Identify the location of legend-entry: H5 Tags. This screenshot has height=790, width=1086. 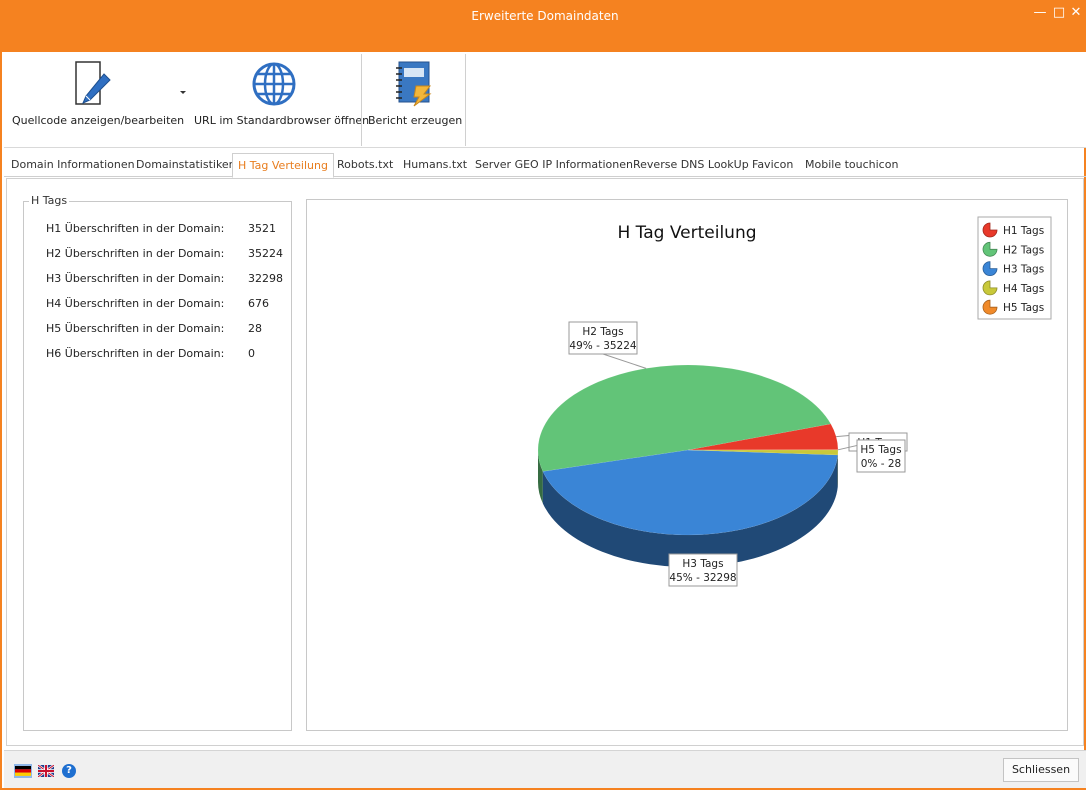
(1023, 308).